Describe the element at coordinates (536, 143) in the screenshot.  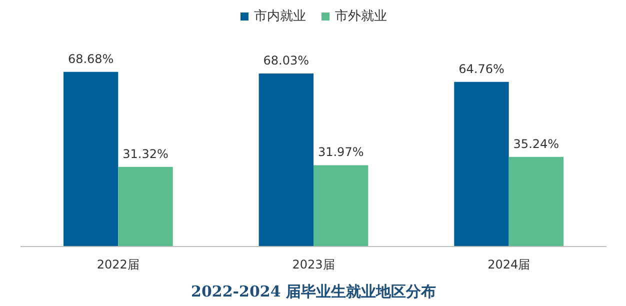
I see `data-label: 35.24%` at that location.